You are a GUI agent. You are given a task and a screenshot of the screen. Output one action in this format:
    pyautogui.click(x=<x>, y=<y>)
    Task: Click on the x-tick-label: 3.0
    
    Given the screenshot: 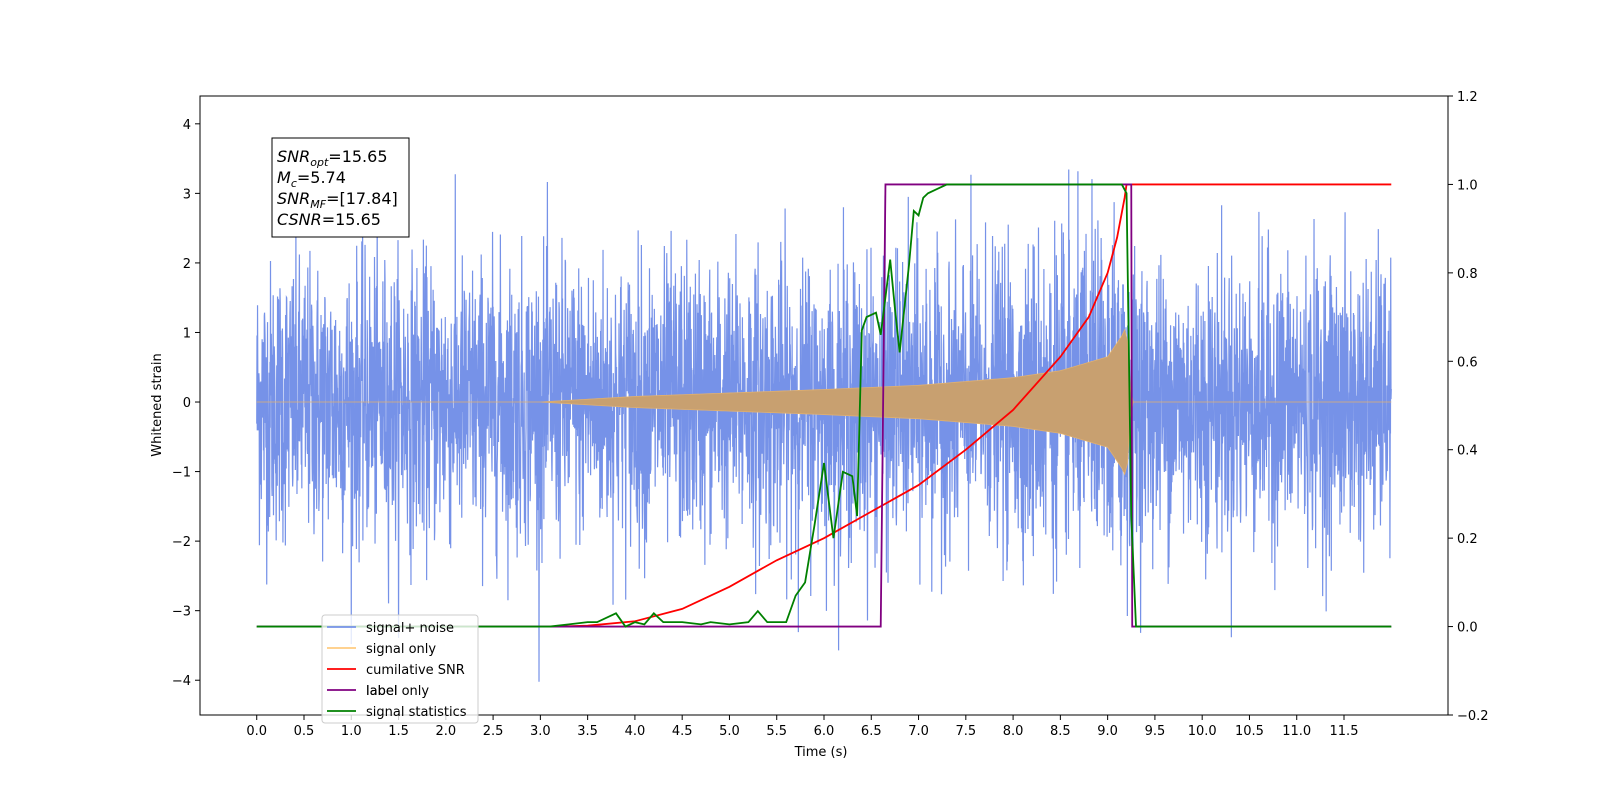 What is the action you would take?
    pyautogui.click(x=540, y=731)
    